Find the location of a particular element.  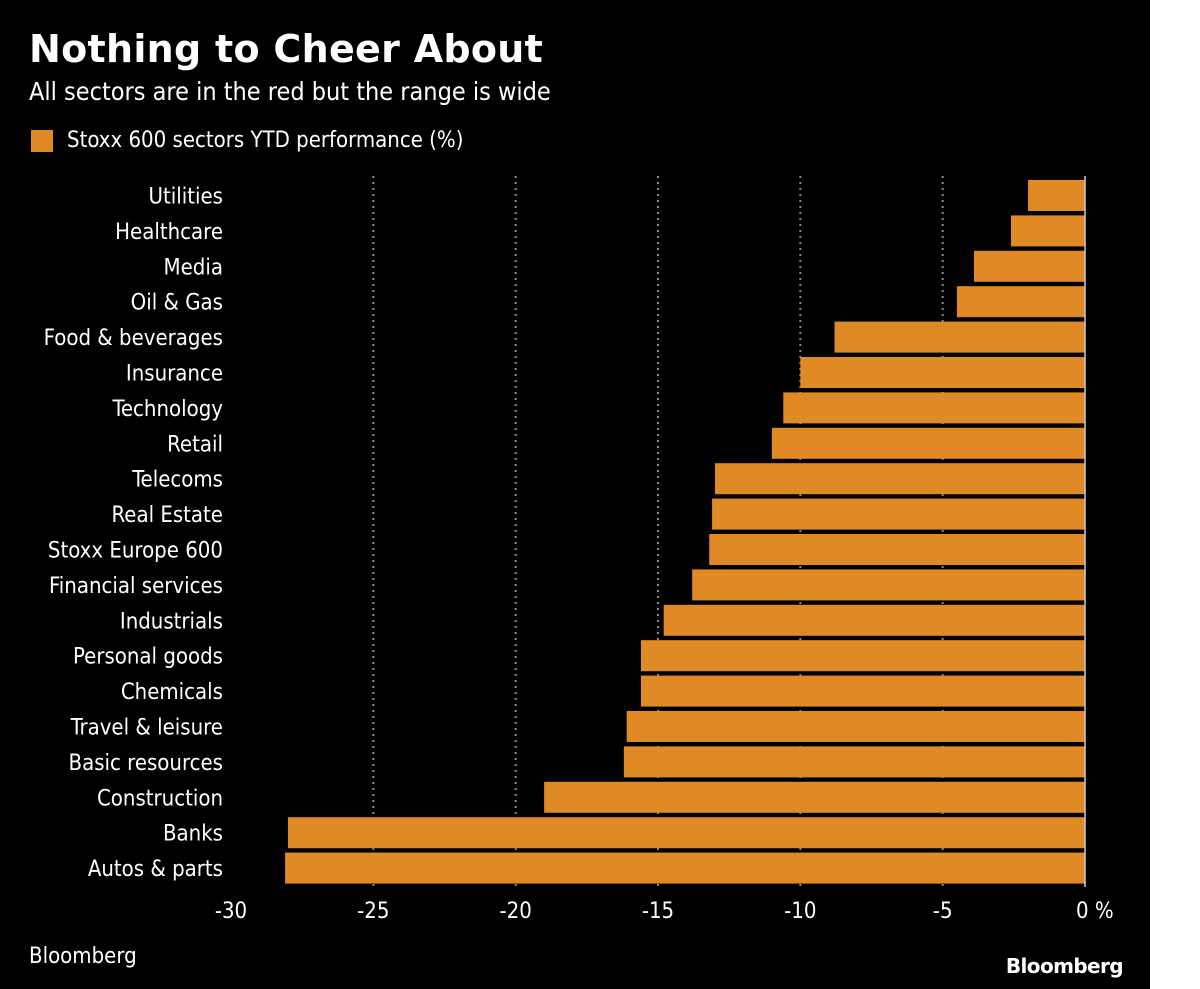

category-label: Utilities is located at coordinates (186, 197).